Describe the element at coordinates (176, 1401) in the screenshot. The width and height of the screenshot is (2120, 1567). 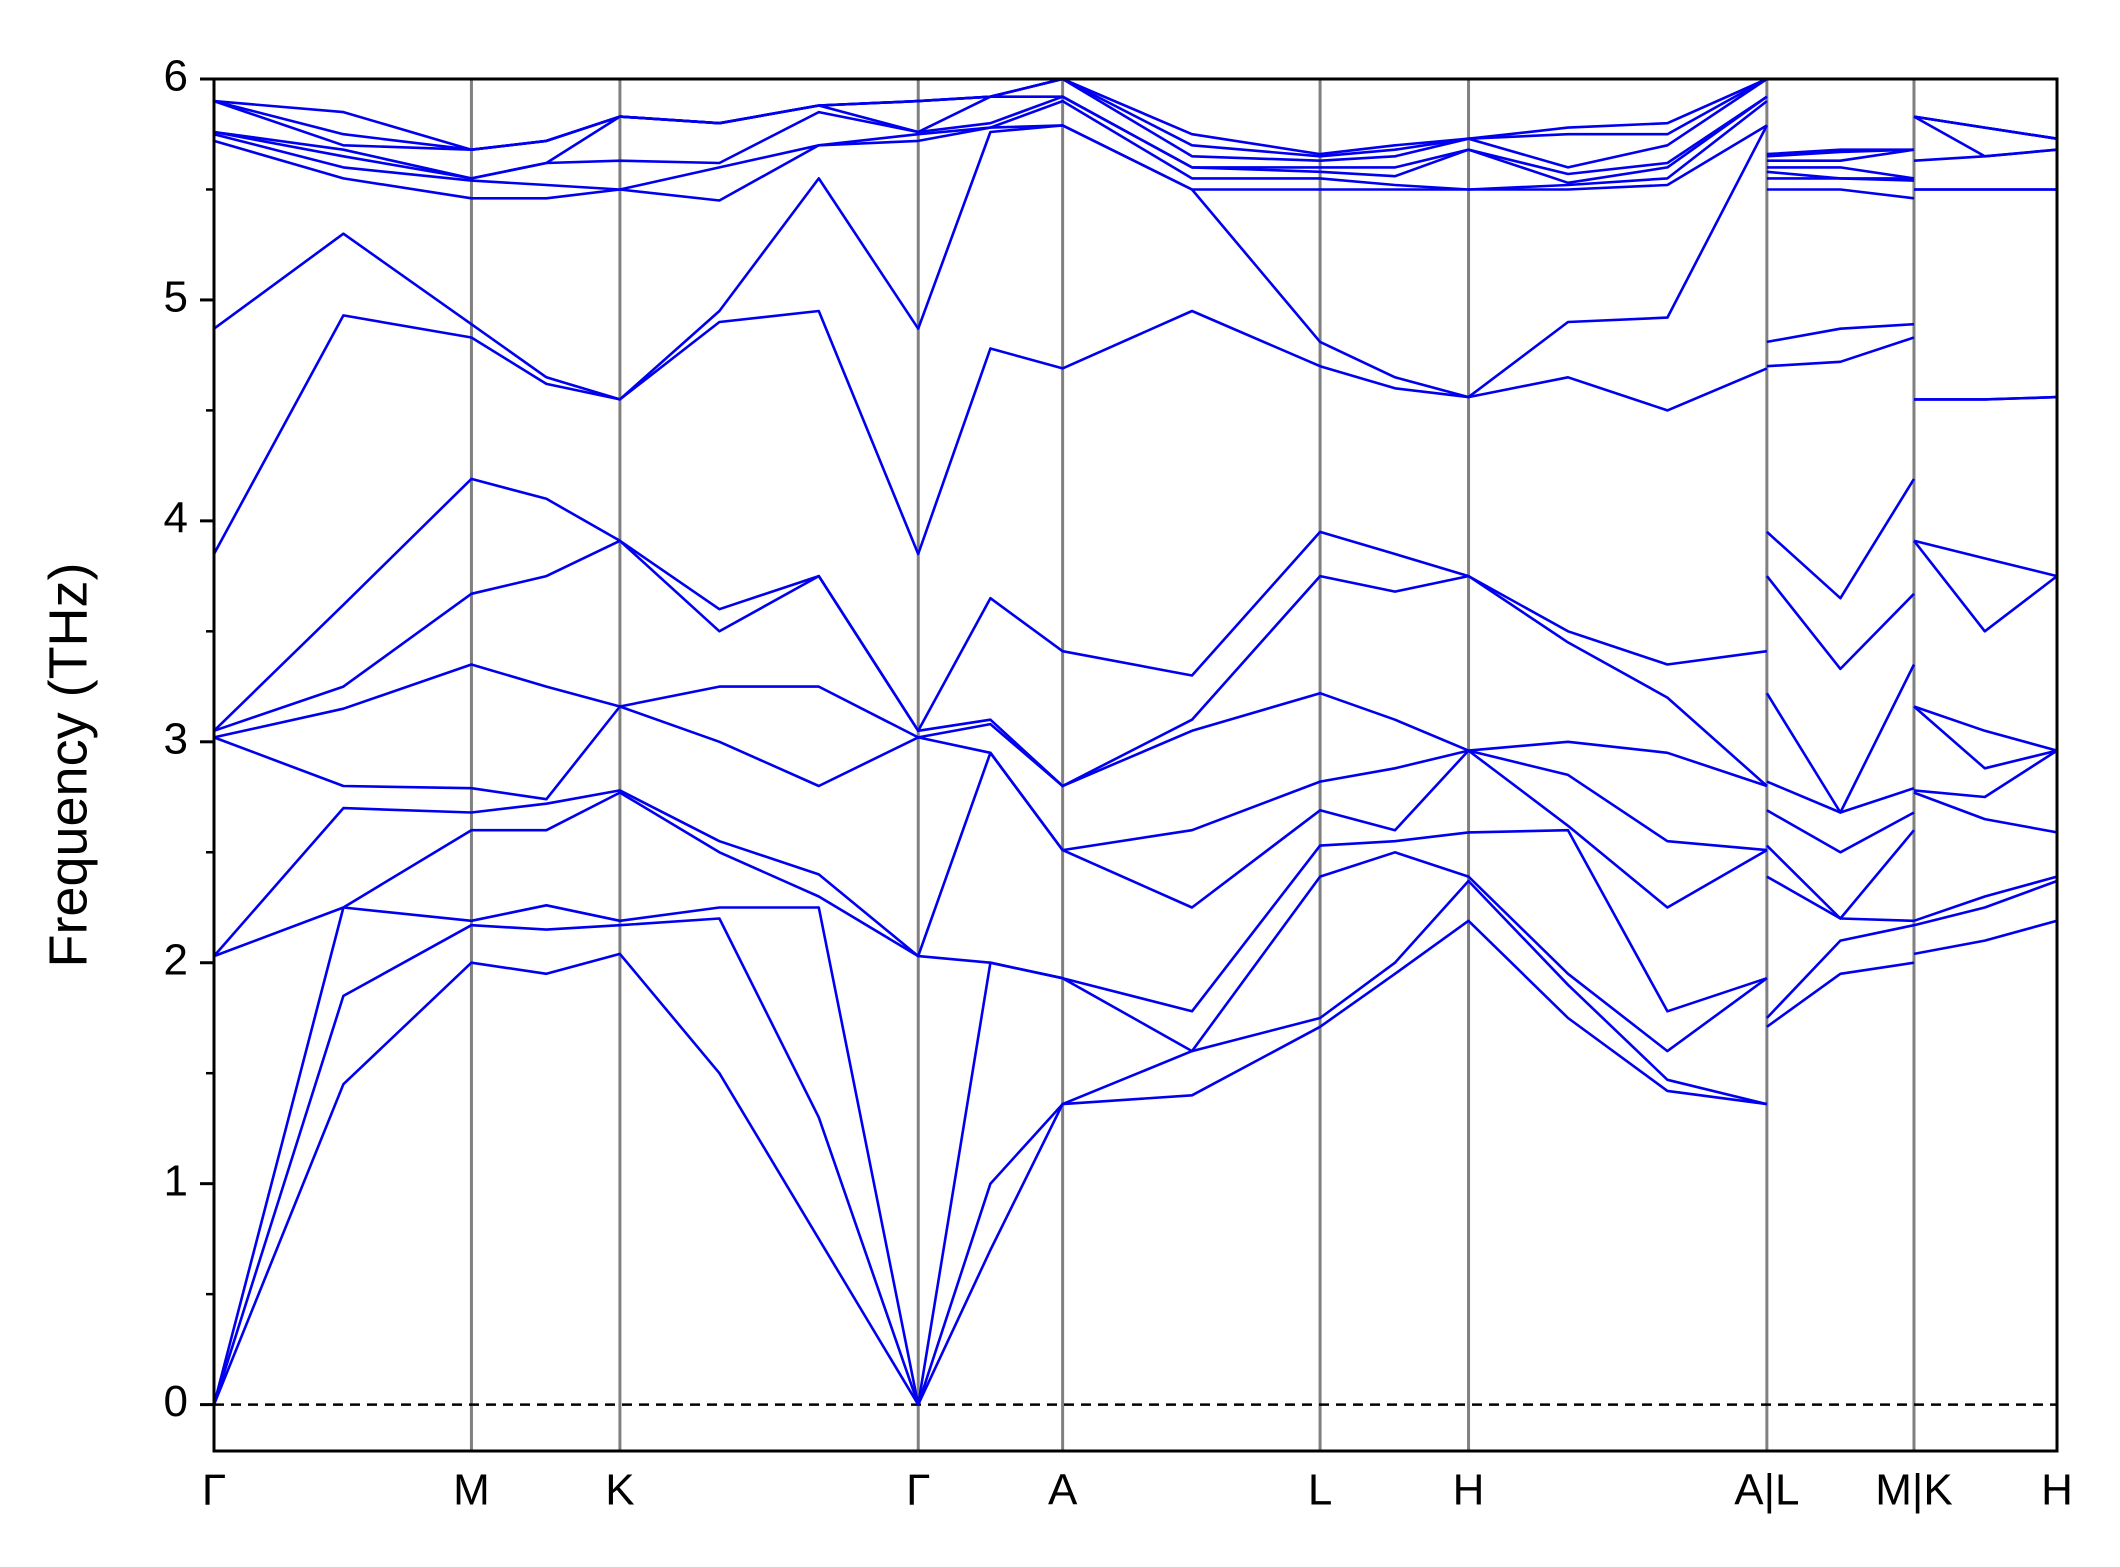
I see `y-tick-label: 0` at that location.